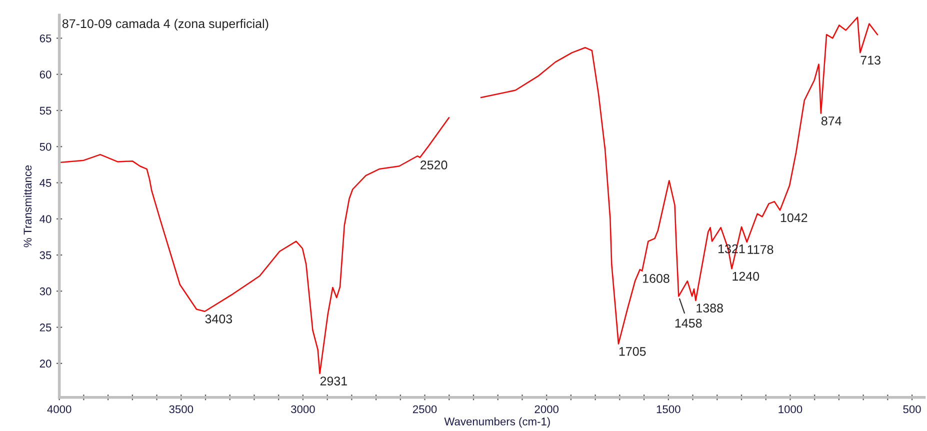 Image resolution: width=927 pixels, height=431 pixels. Describe the element at coordinates (746, 276) in the screenshot. I see `annotation: 1240` at that location.